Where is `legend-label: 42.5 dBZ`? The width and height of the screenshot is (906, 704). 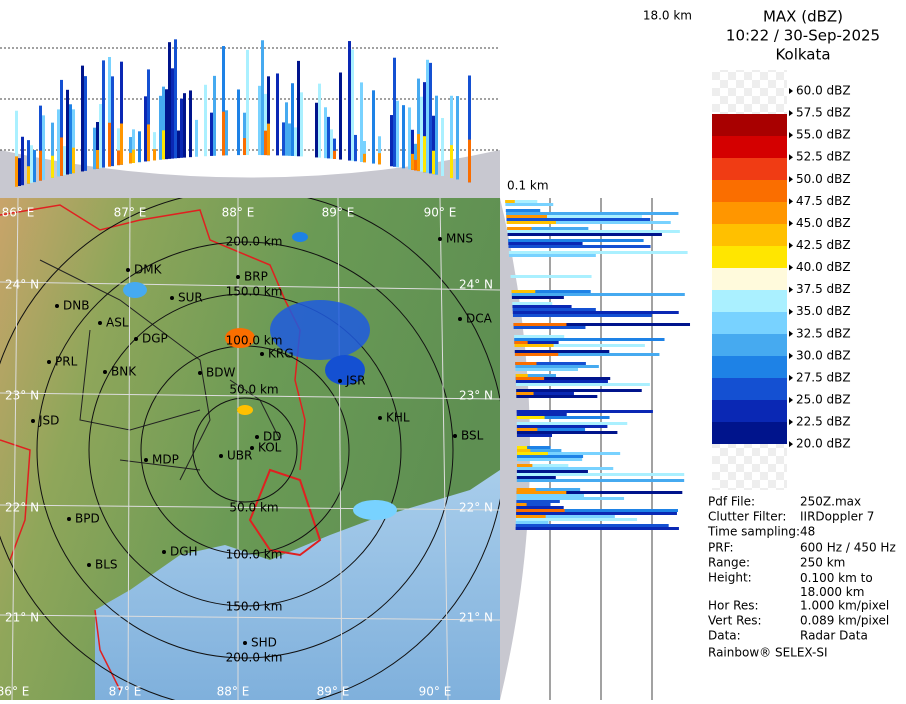 legend-label: 42.5 dBZ is located at coordinates (823, 245).